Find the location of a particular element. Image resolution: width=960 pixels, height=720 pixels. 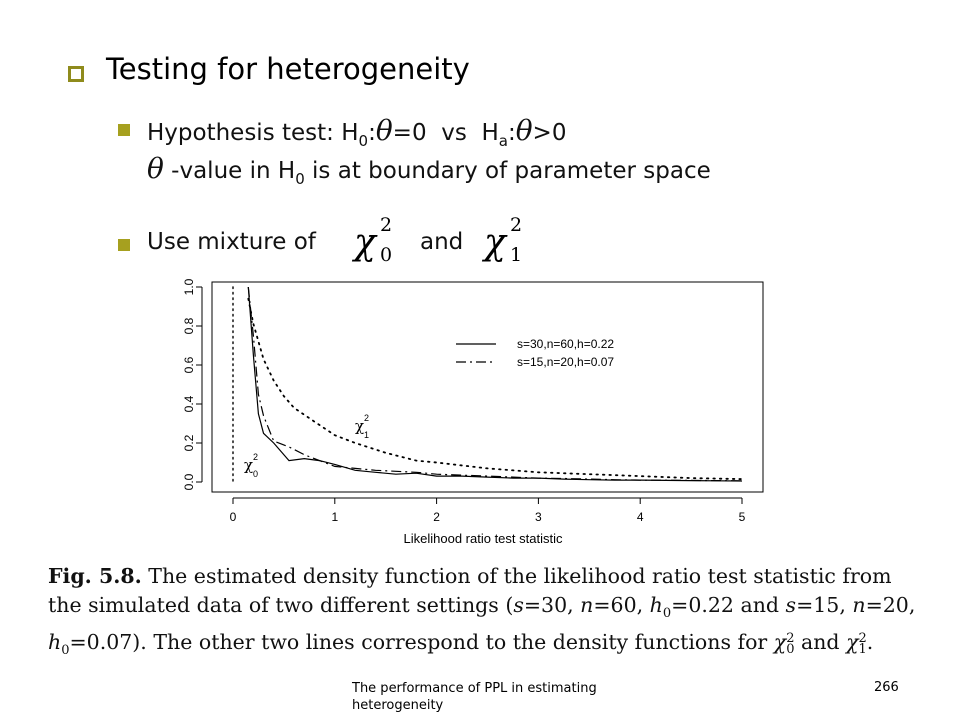

hypothesis-test-line: Hypothesis test: H0:θ=0 vs Ha:θ>0 is located at coordinates (356, 132).